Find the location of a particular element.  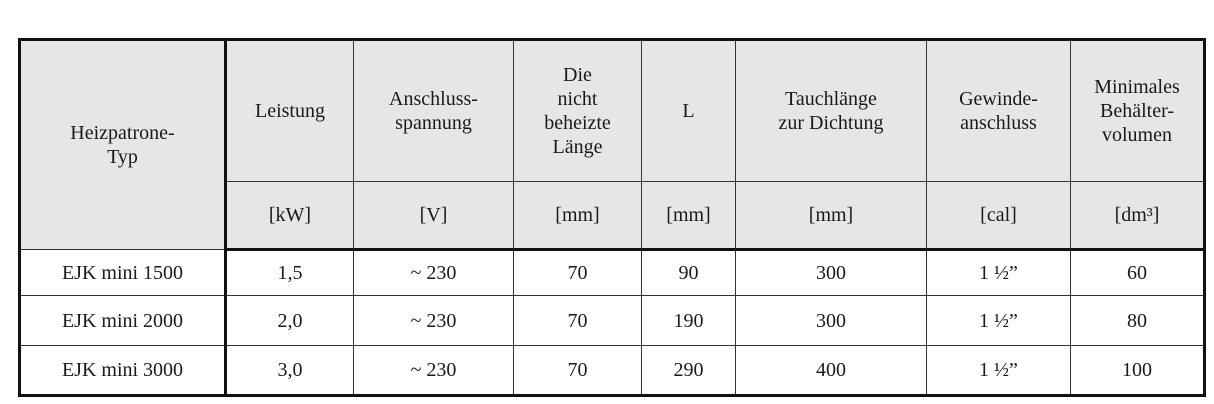

unit-unheated-length: [mm] is located at coordinates (577, 216).